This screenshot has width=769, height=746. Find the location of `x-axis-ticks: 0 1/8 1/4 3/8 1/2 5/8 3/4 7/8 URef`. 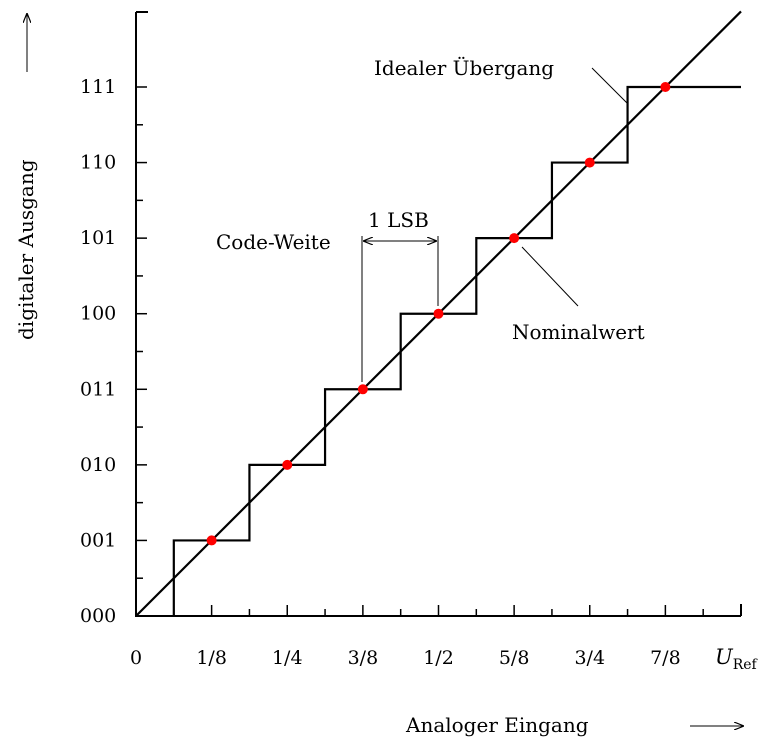

x-axis-ticks: 0 1/8 1/4 3/8 1/2 5/8 3/4 7/8 URef is located at coordinates (444, 639).